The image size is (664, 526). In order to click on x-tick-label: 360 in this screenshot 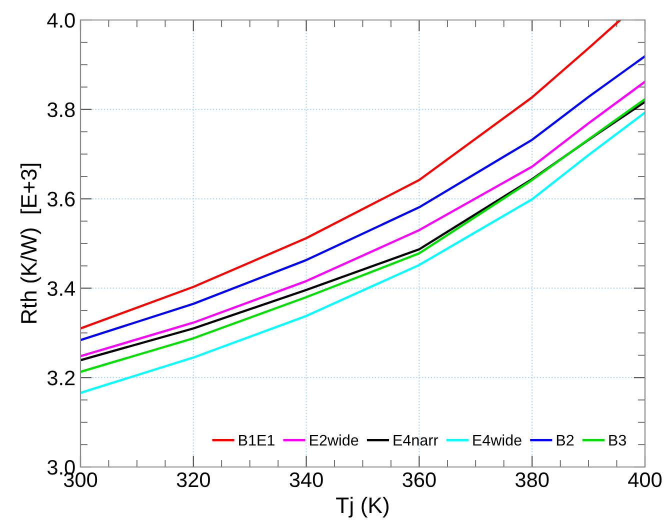, I will do `click(419, 480)`.